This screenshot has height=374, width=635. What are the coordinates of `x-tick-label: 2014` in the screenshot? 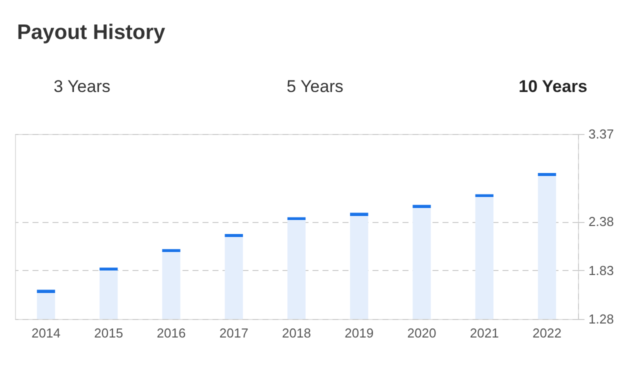 It's located at (46, 333).